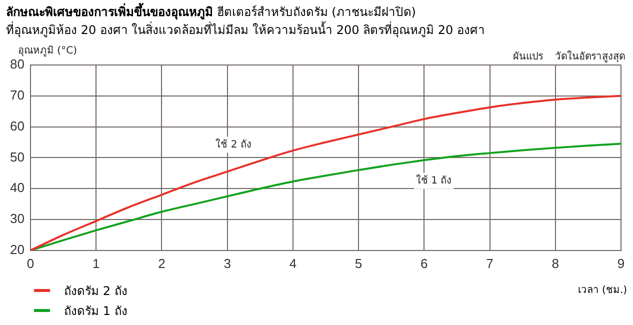  What do you see at coordinates (528, 57) in the screenshot?
I see `text: ผันแปร` at bounding box center [528, 57].